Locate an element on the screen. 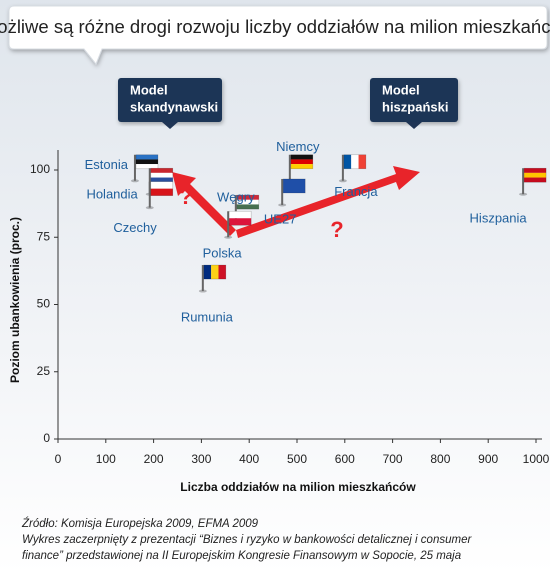 The width and height of the screenshot is (550, 574). point-label: Hiszpania is located at coordinates (499, 218).